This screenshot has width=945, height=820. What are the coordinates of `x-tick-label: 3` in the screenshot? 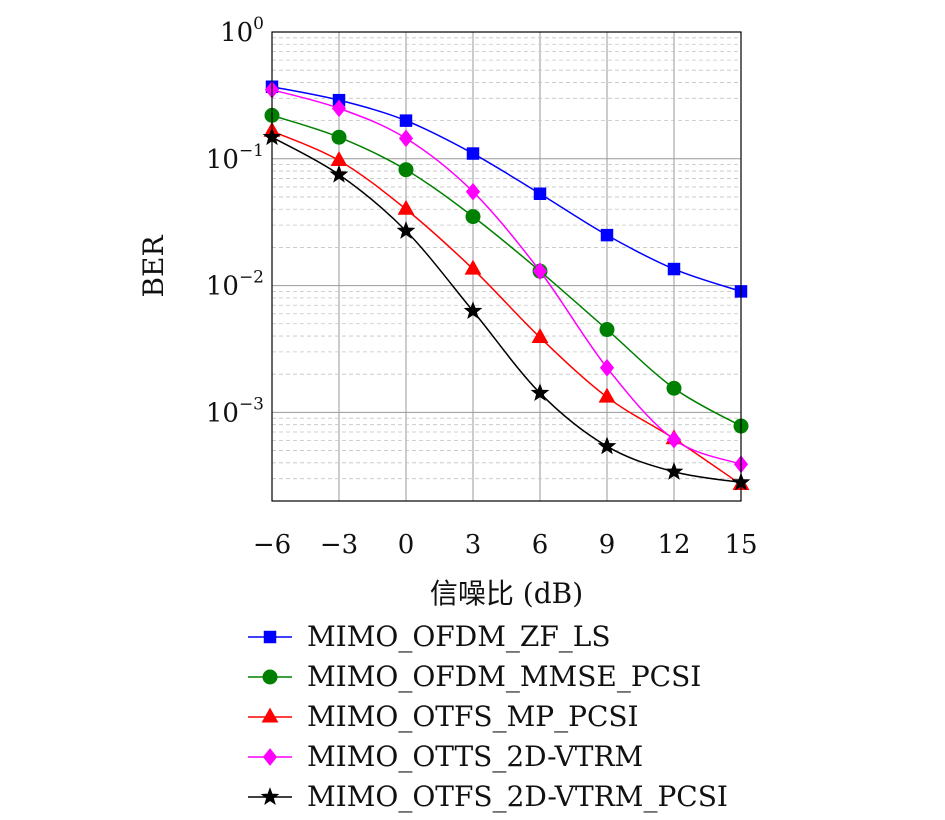 It's located at (473, 545).